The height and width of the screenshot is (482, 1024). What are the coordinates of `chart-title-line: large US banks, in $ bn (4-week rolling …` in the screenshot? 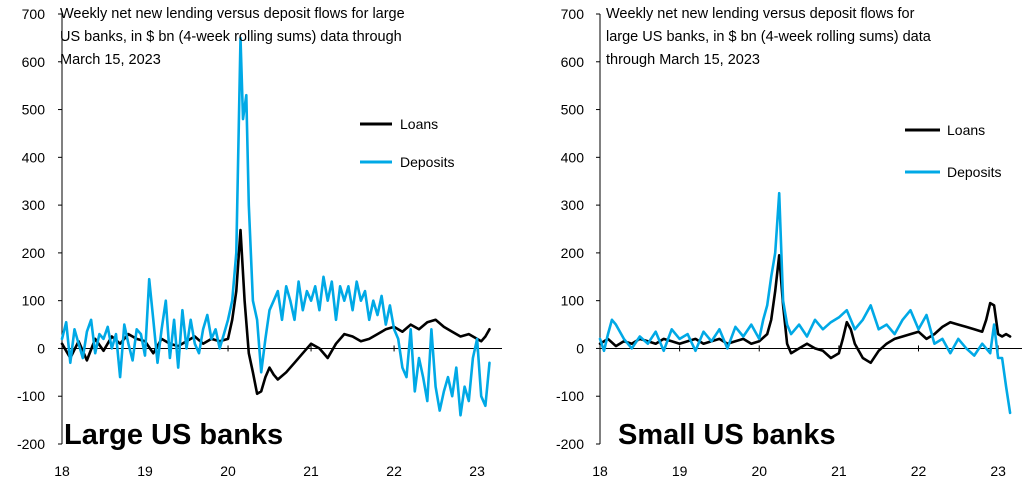 It's located at (769, 37).